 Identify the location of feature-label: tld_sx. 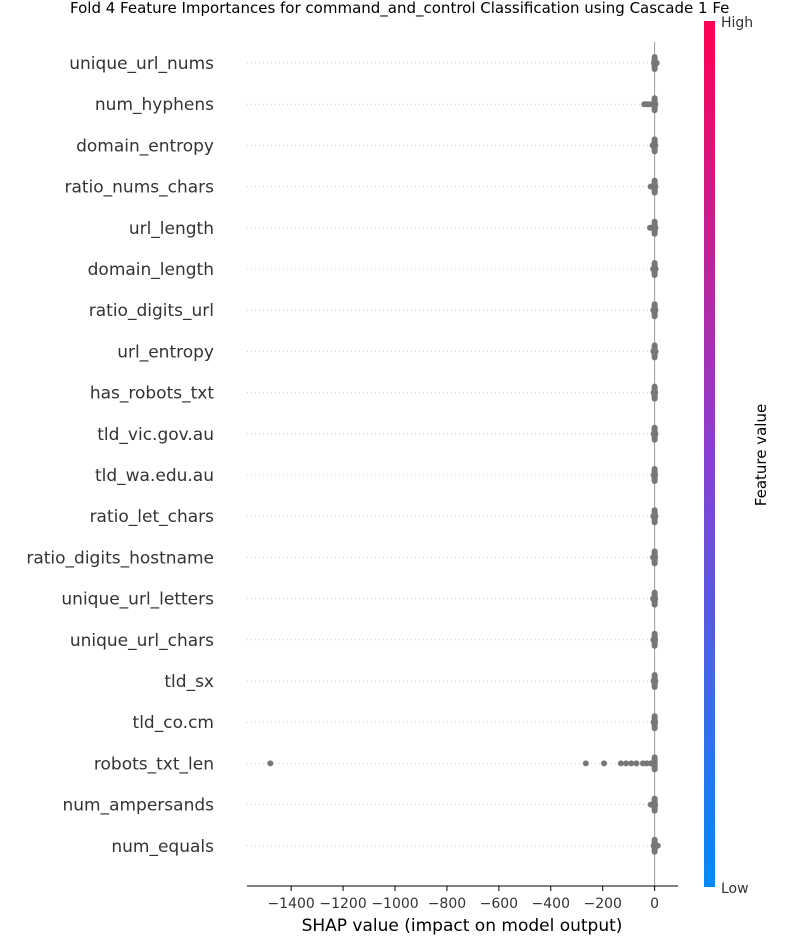
(189, 682).